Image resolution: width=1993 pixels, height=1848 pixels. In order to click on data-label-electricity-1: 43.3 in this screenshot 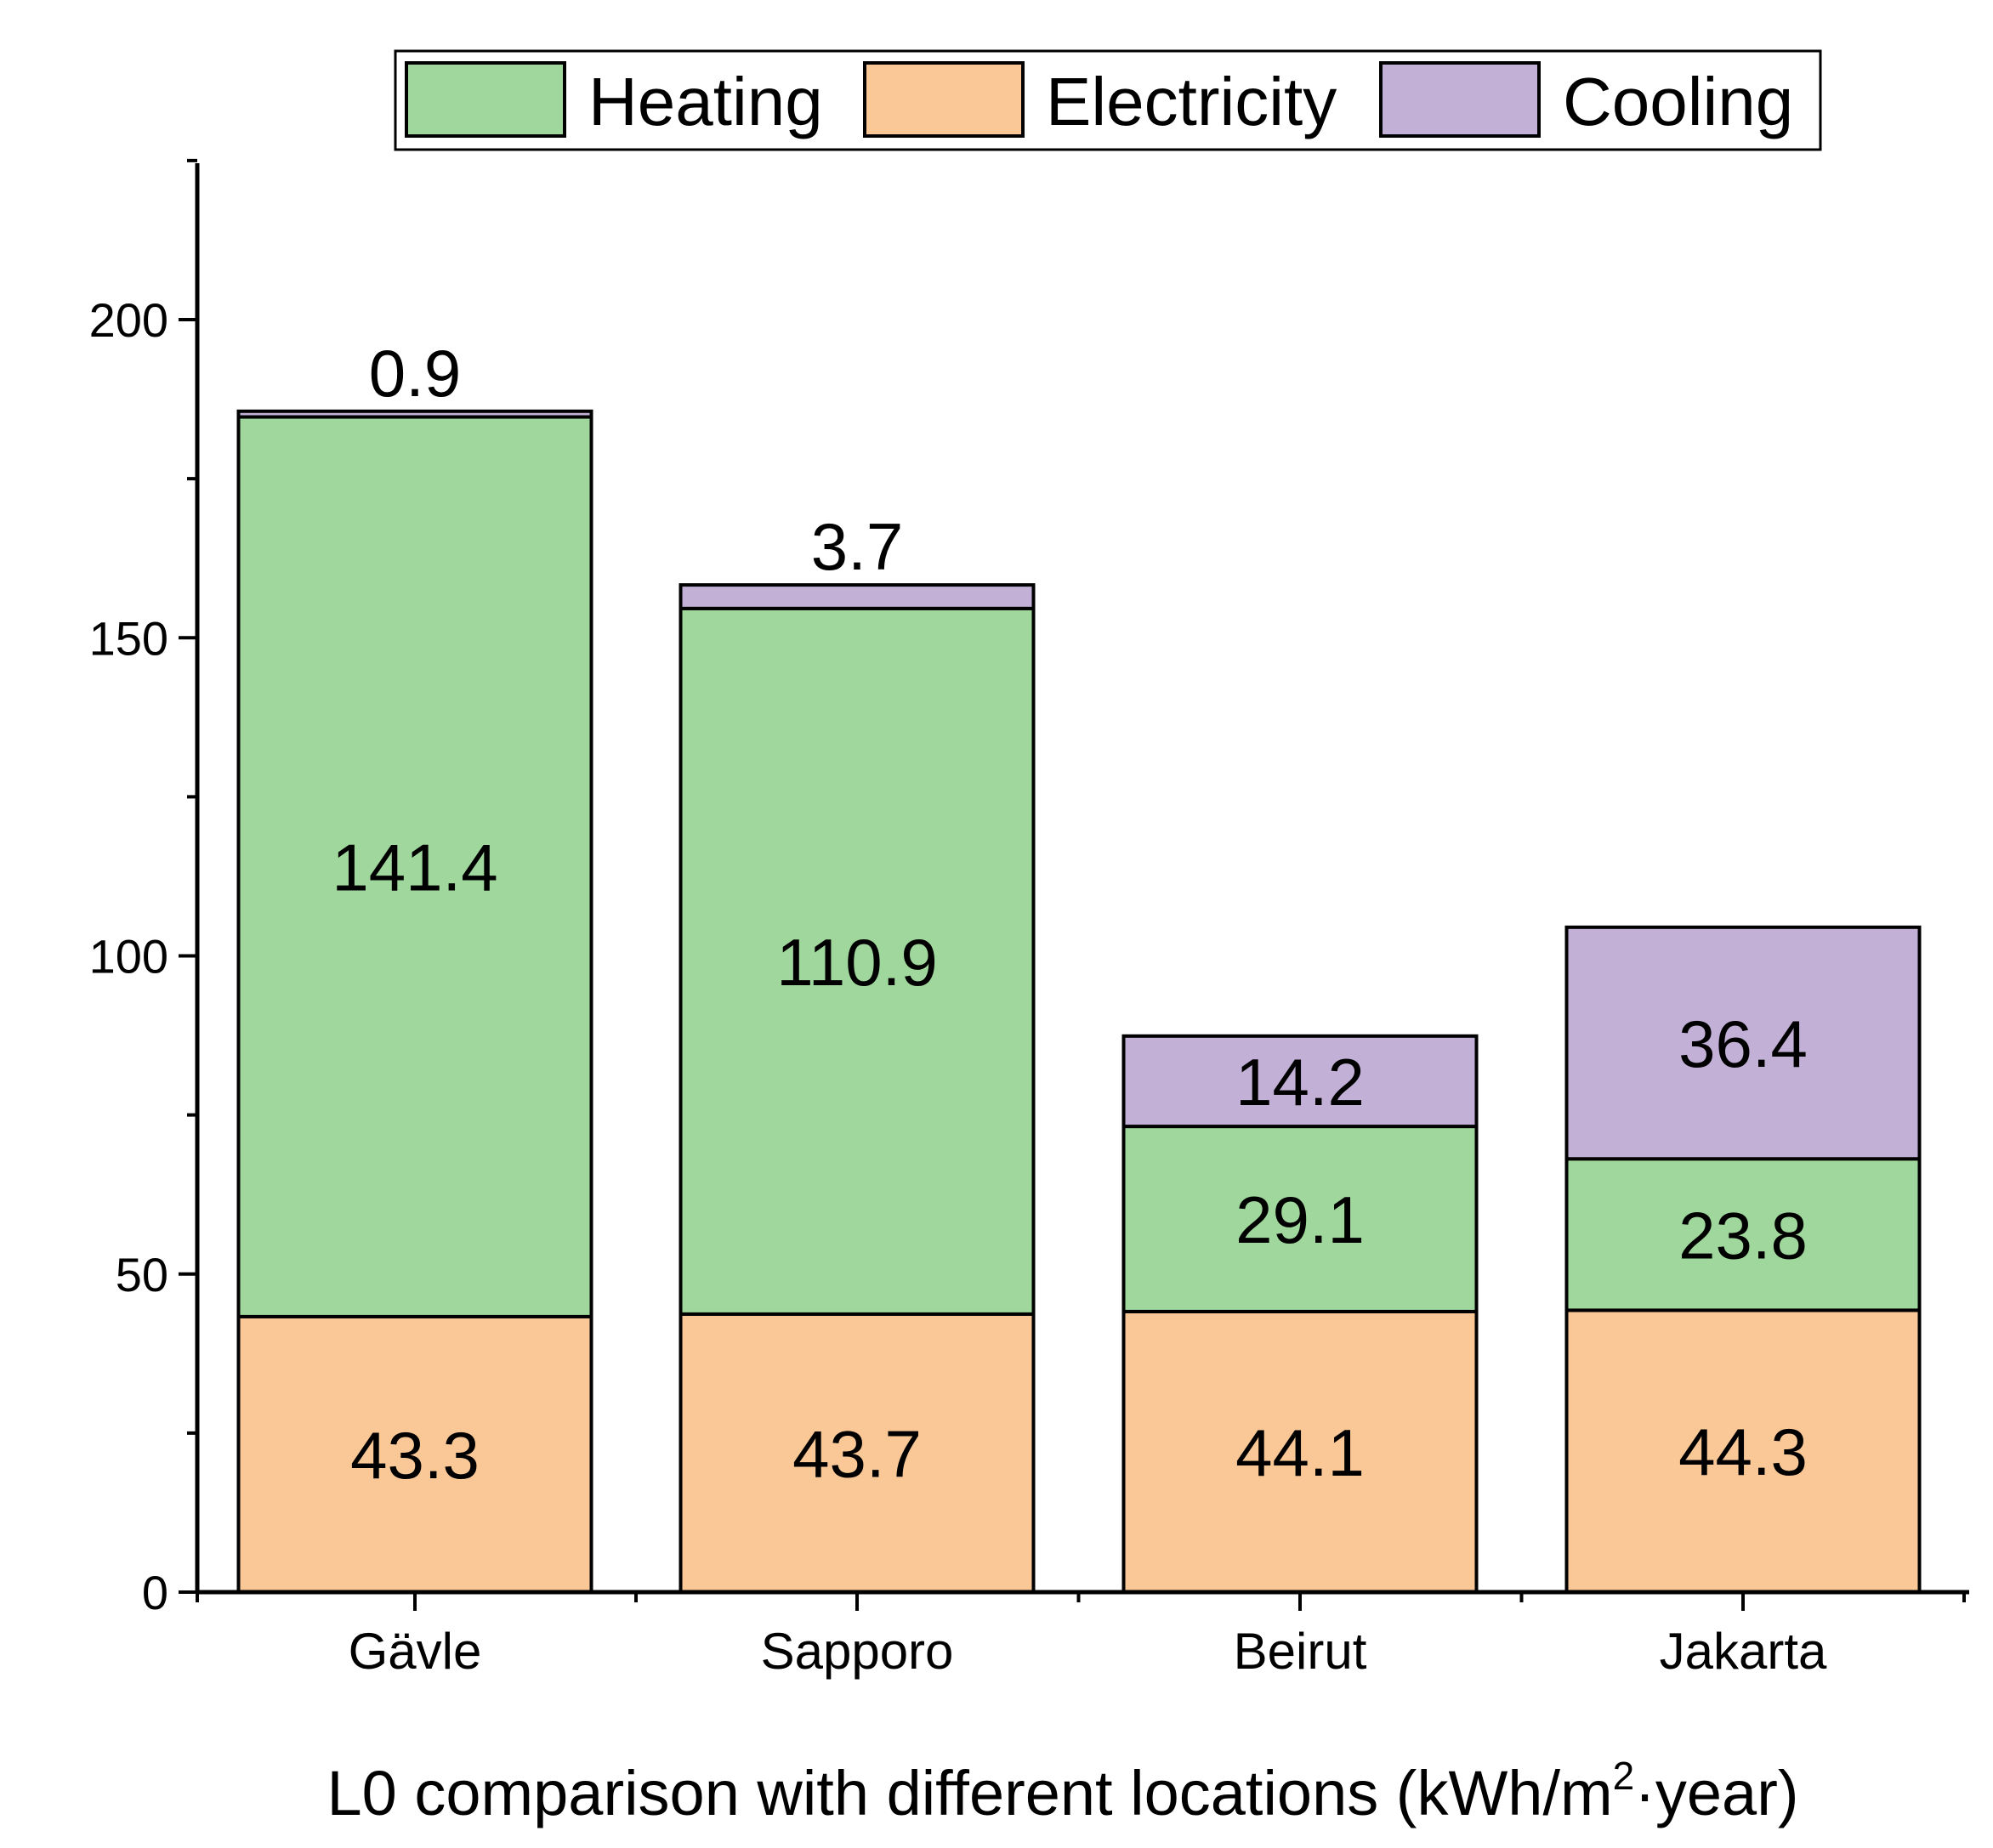, I will do `click(415, 1455)`.